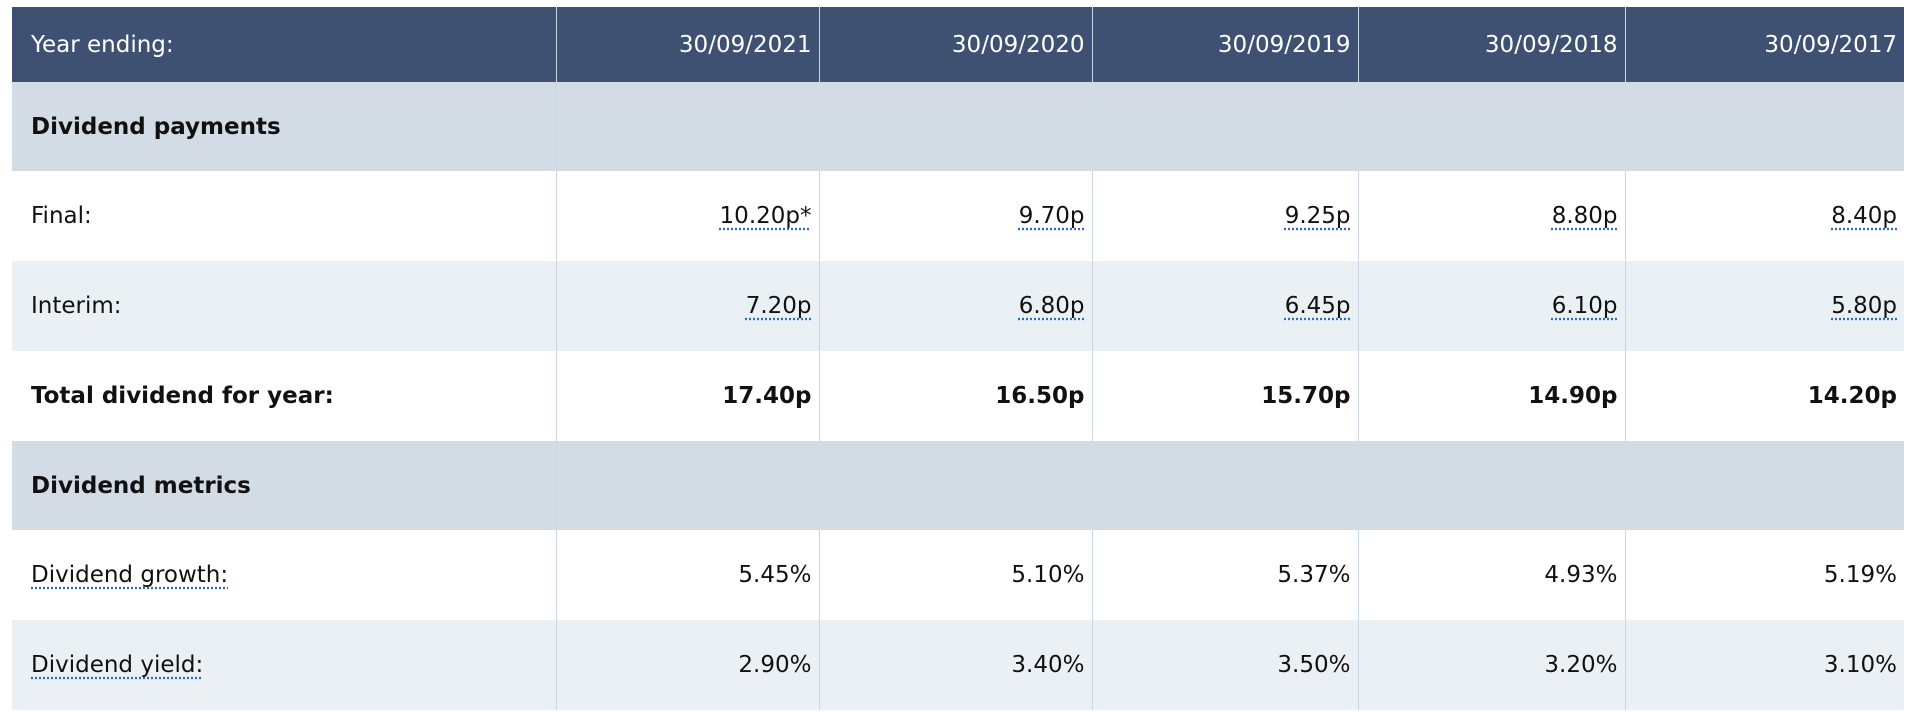 Image resolution: width=1920 pixels, height=713 pixels. Describe the element at coordinates (687, 306) in the screenshot. I see `value-cell: 7.20p` at that location.